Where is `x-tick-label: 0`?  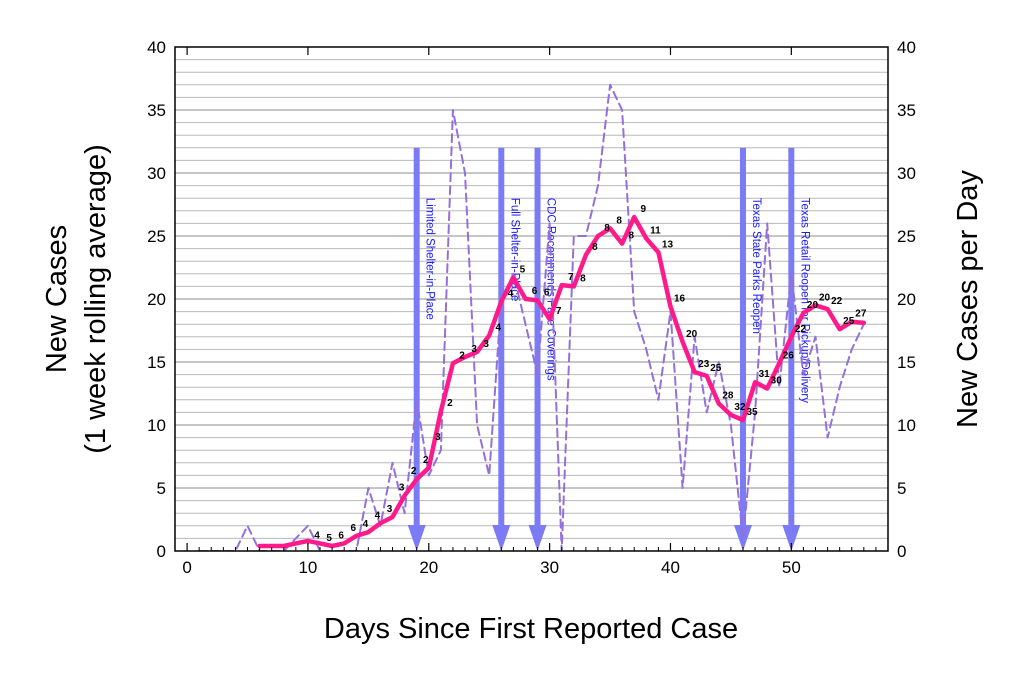 x-tick-label: 0 is located at coordinates (186, 567).